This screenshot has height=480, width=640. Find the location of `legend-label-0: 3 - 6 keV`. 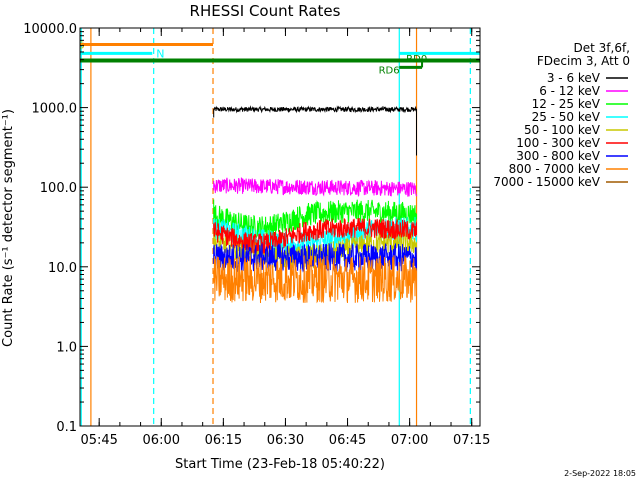

legend-label-0: 3 - 6 keV is located at coordinates (574, 78).